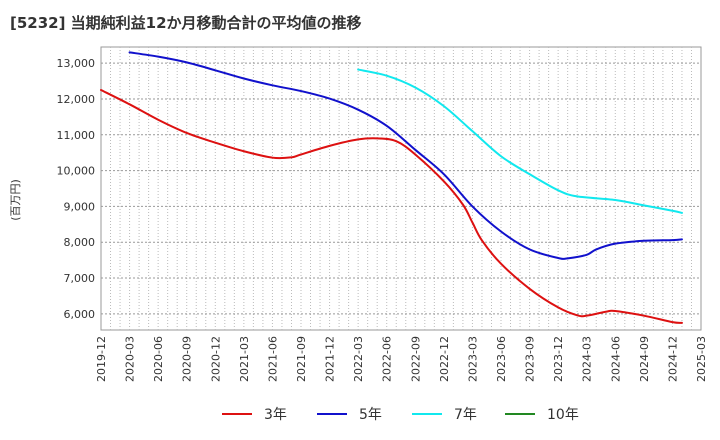 The image size is (720, 440). What do you see at coordinates (387, 359) in the screenshot?
I see `x-tick-label: 2022-06` at bounding box center [387, 359].